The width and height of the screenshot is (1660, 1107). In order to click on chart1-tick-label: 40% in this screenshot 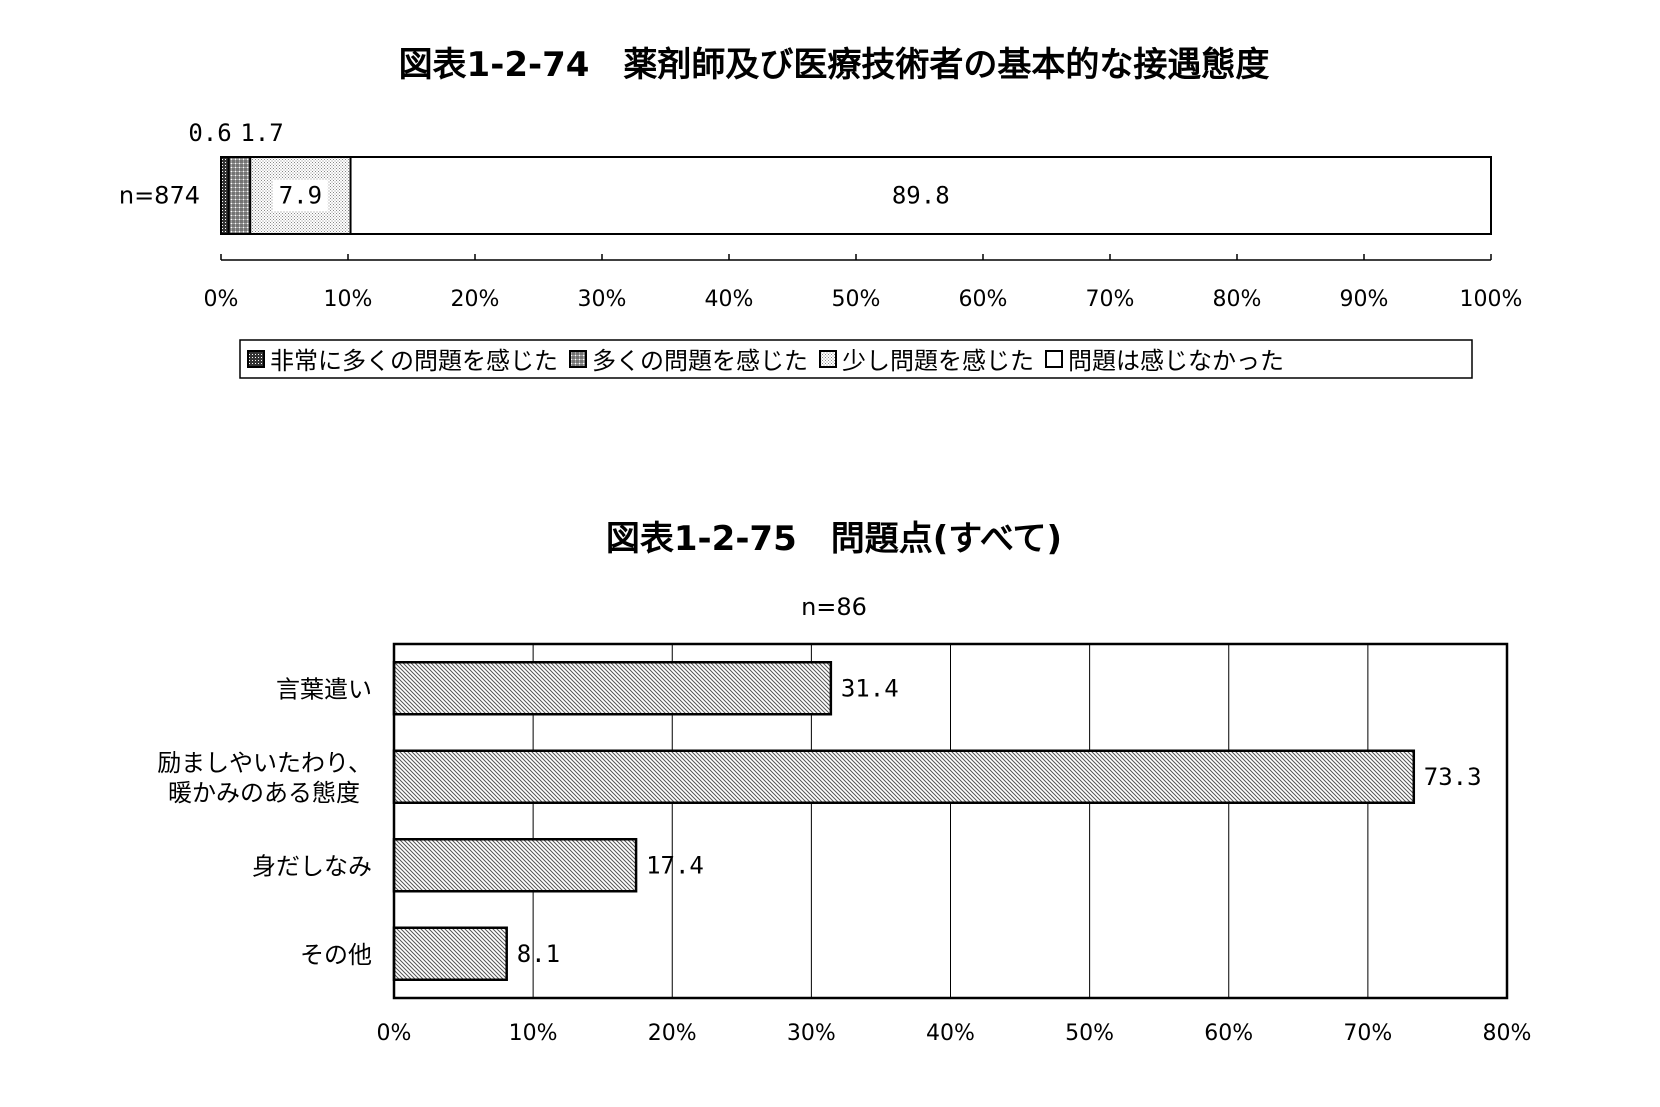, I will do `click(729, 299)`.